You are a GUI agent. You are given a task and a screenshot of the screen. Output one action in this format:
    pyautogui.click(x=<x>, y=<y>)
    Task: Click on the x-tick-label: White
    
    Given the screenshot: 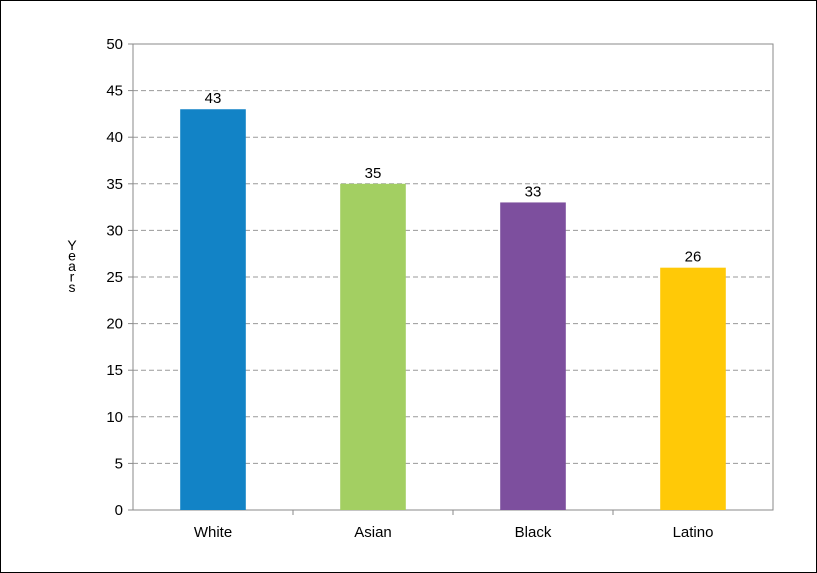 What is the action you would take?
    pyautogui.click(x=213, y=532)
    